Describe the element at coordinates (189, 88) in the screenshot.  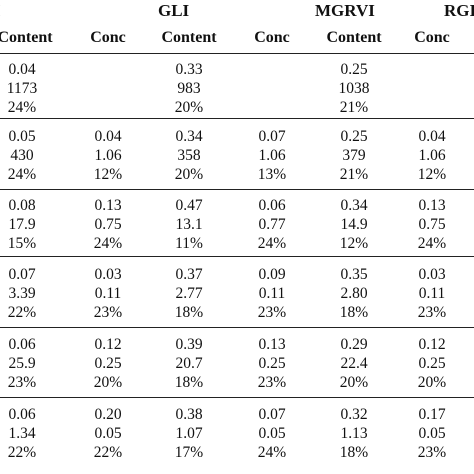
I see `cell-value: 983` at that location.